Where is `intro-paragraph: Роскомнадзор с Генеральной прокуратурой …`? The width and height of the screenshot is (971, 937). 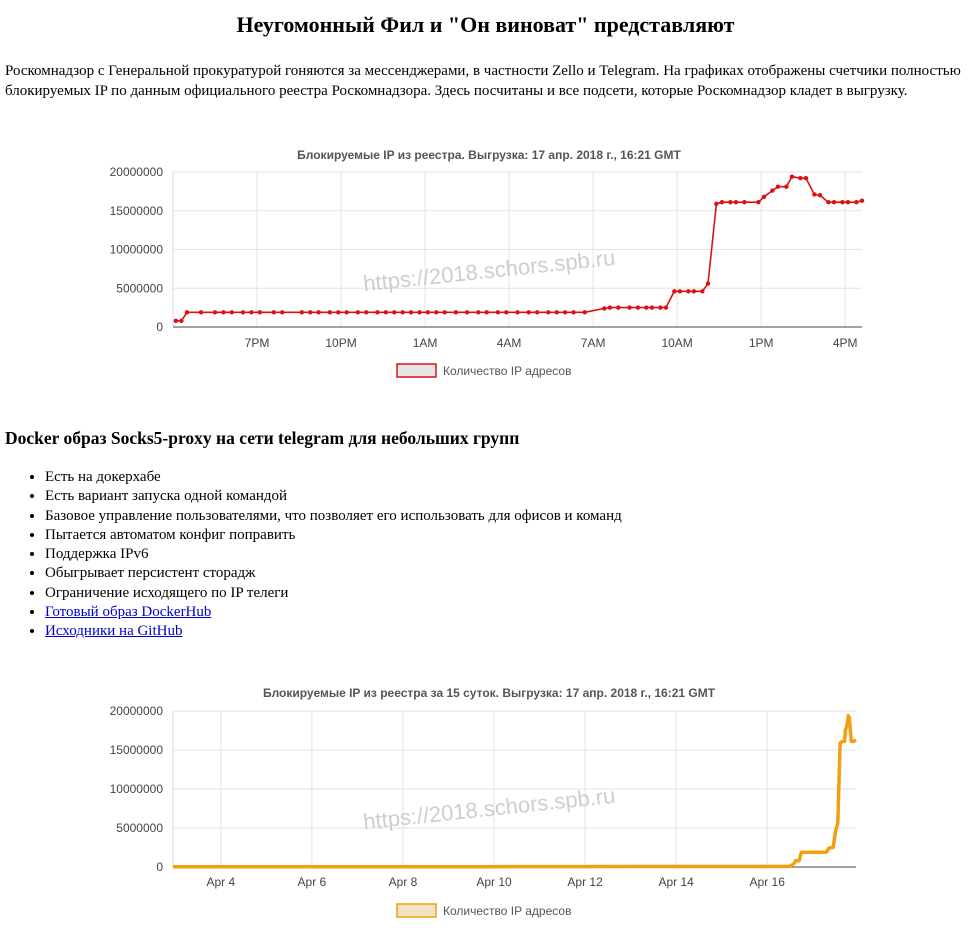 intro-paragraph: Роскомнадзор с Генеральной прокуратурой … is located at coordinates (483, 81).